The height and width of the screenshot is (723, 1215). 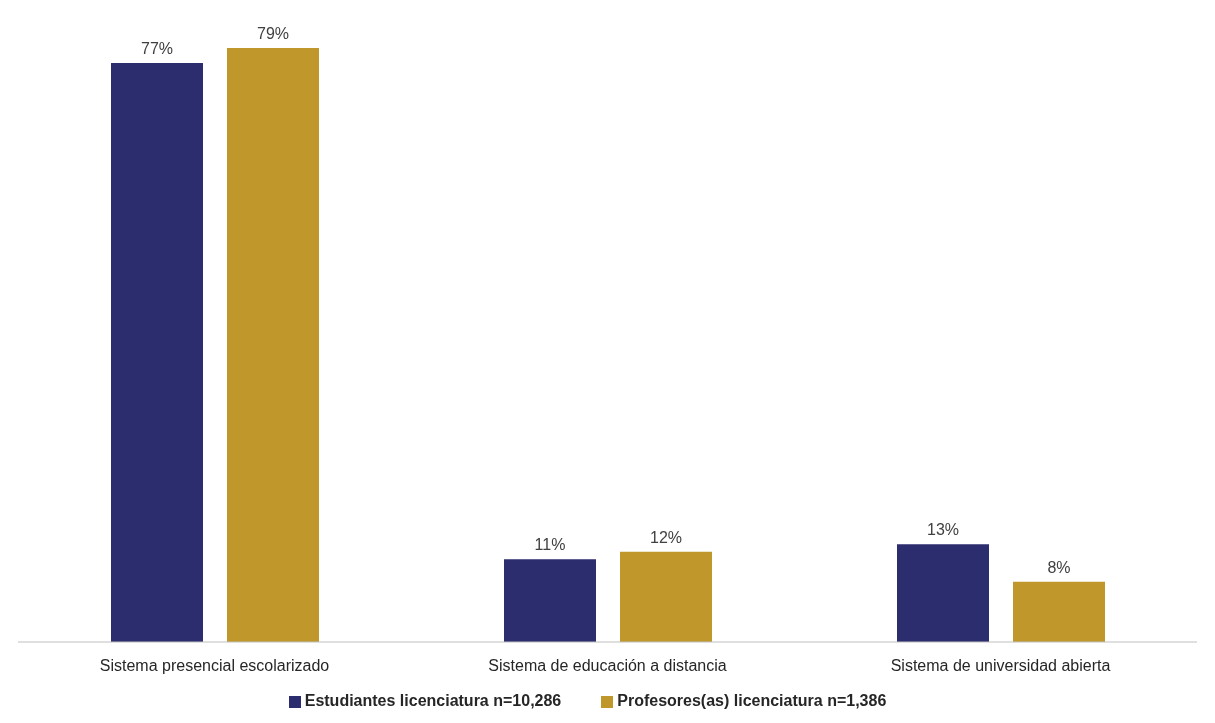 What do you see at coordinates (666, 537) in the screenshot?
I see `data-label: 12%` at bounding box center [666, 537].